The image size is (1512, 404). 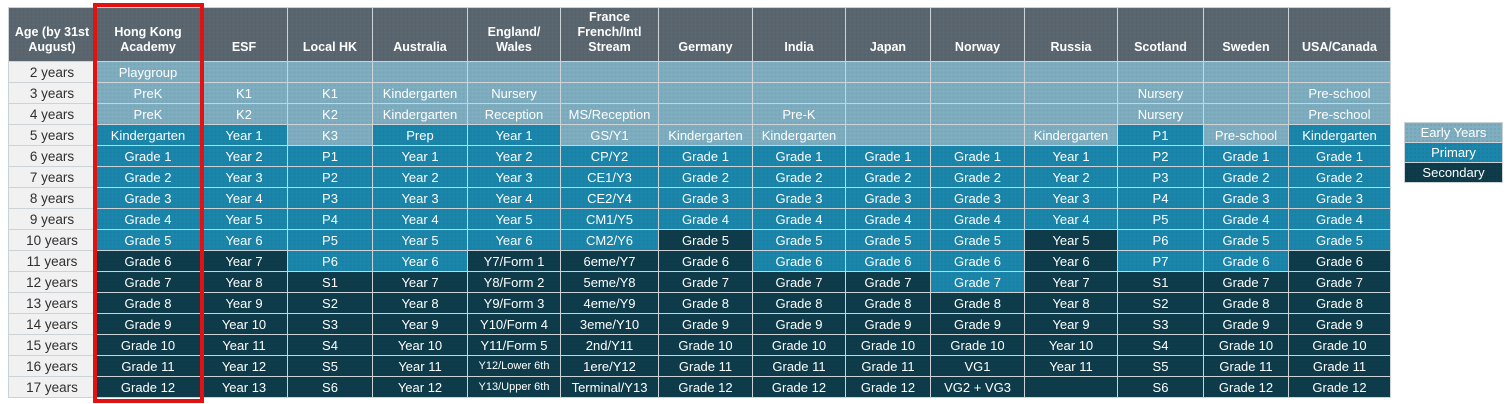 What do you see at coordinates (330, 261) in the screenshot?
I see `cell-local_hk: P6` at bounding box center [330, 261].